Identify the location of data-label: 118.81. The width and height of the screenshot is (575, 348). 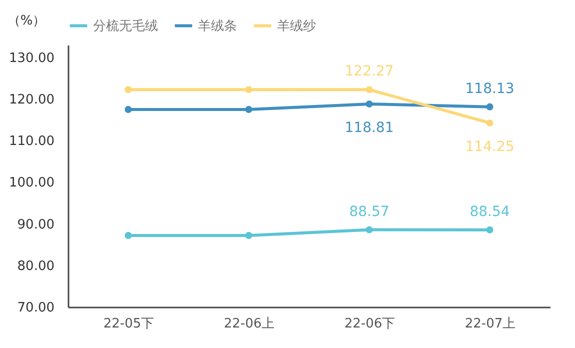
(369, 128).